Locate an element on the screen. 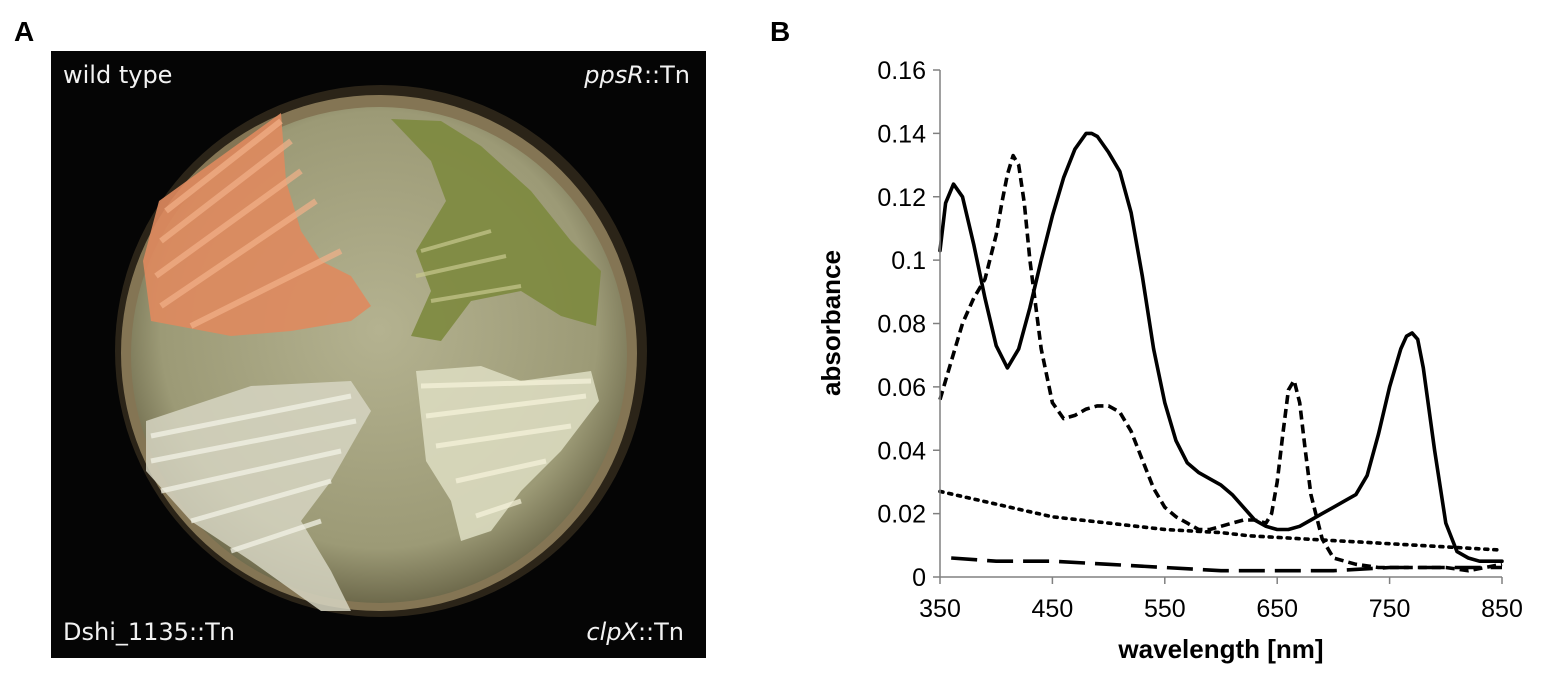  y-tick-group: 0 0.02 0.04 0.06 0.08 0.1 0.12 0.14 0.16 is located at coordinates (908, 324).